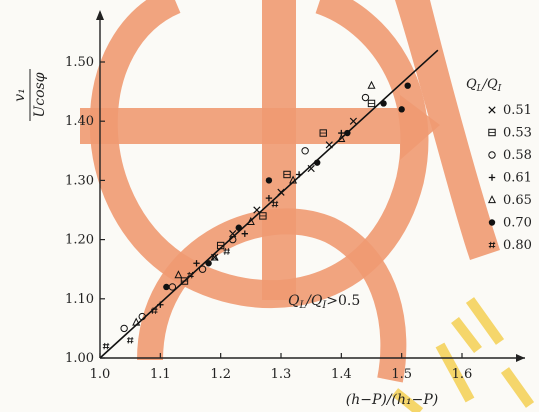  Describe the element at coordinates (100, 374) in the screenshot. I see `x-tick-label: 1.0` at that location.